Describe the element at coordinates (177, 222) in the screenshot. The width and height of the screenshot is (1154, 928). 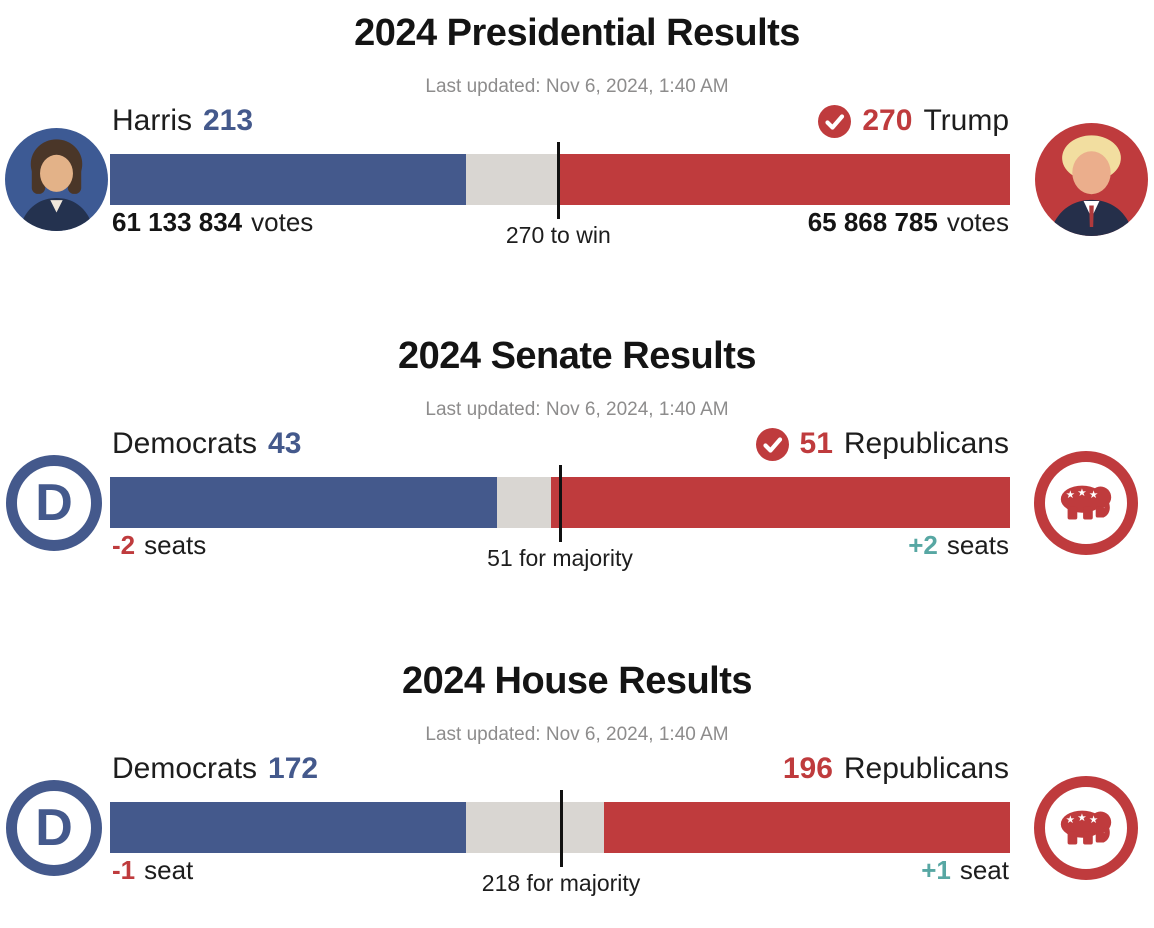
I see `left-votes-value: 61 133 834` at that location.